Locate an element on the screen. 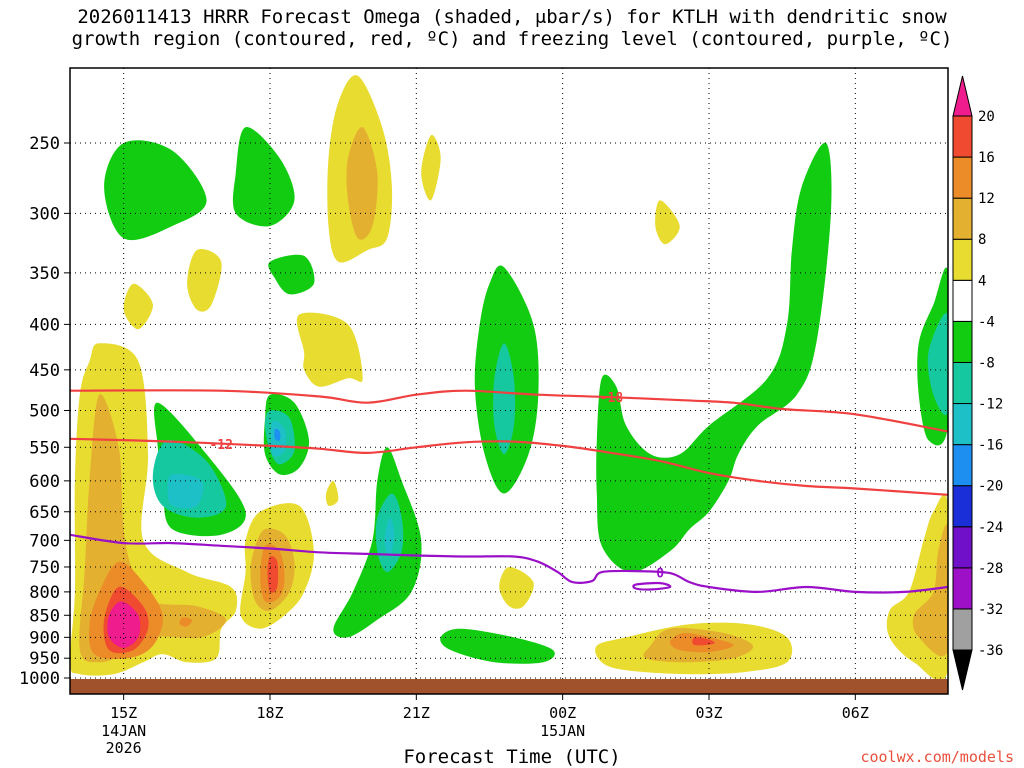  colorbar-tick-label: 8 is located at coordinates (982, 240).